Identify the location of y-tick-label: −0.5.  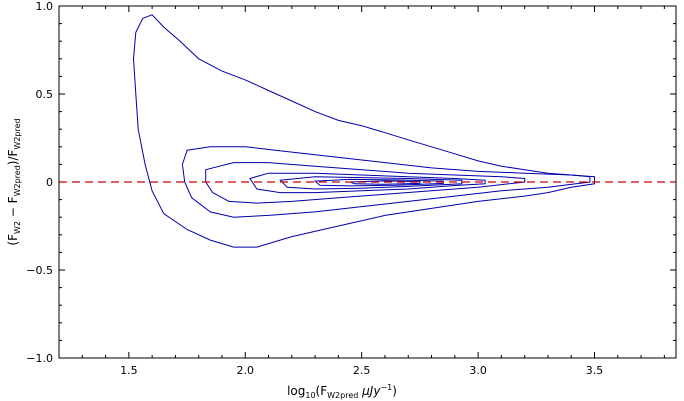
(39, 270).